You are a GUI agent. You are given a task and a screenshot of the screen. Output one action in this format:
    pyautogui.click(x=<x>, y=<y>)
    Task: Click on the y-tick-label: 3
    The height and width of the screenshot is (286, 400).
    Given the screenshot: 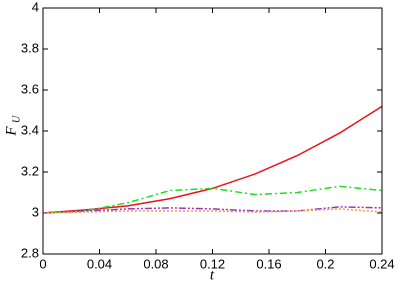 What is the action you would take?
    pyautogui.click(x=35, y=211)
    